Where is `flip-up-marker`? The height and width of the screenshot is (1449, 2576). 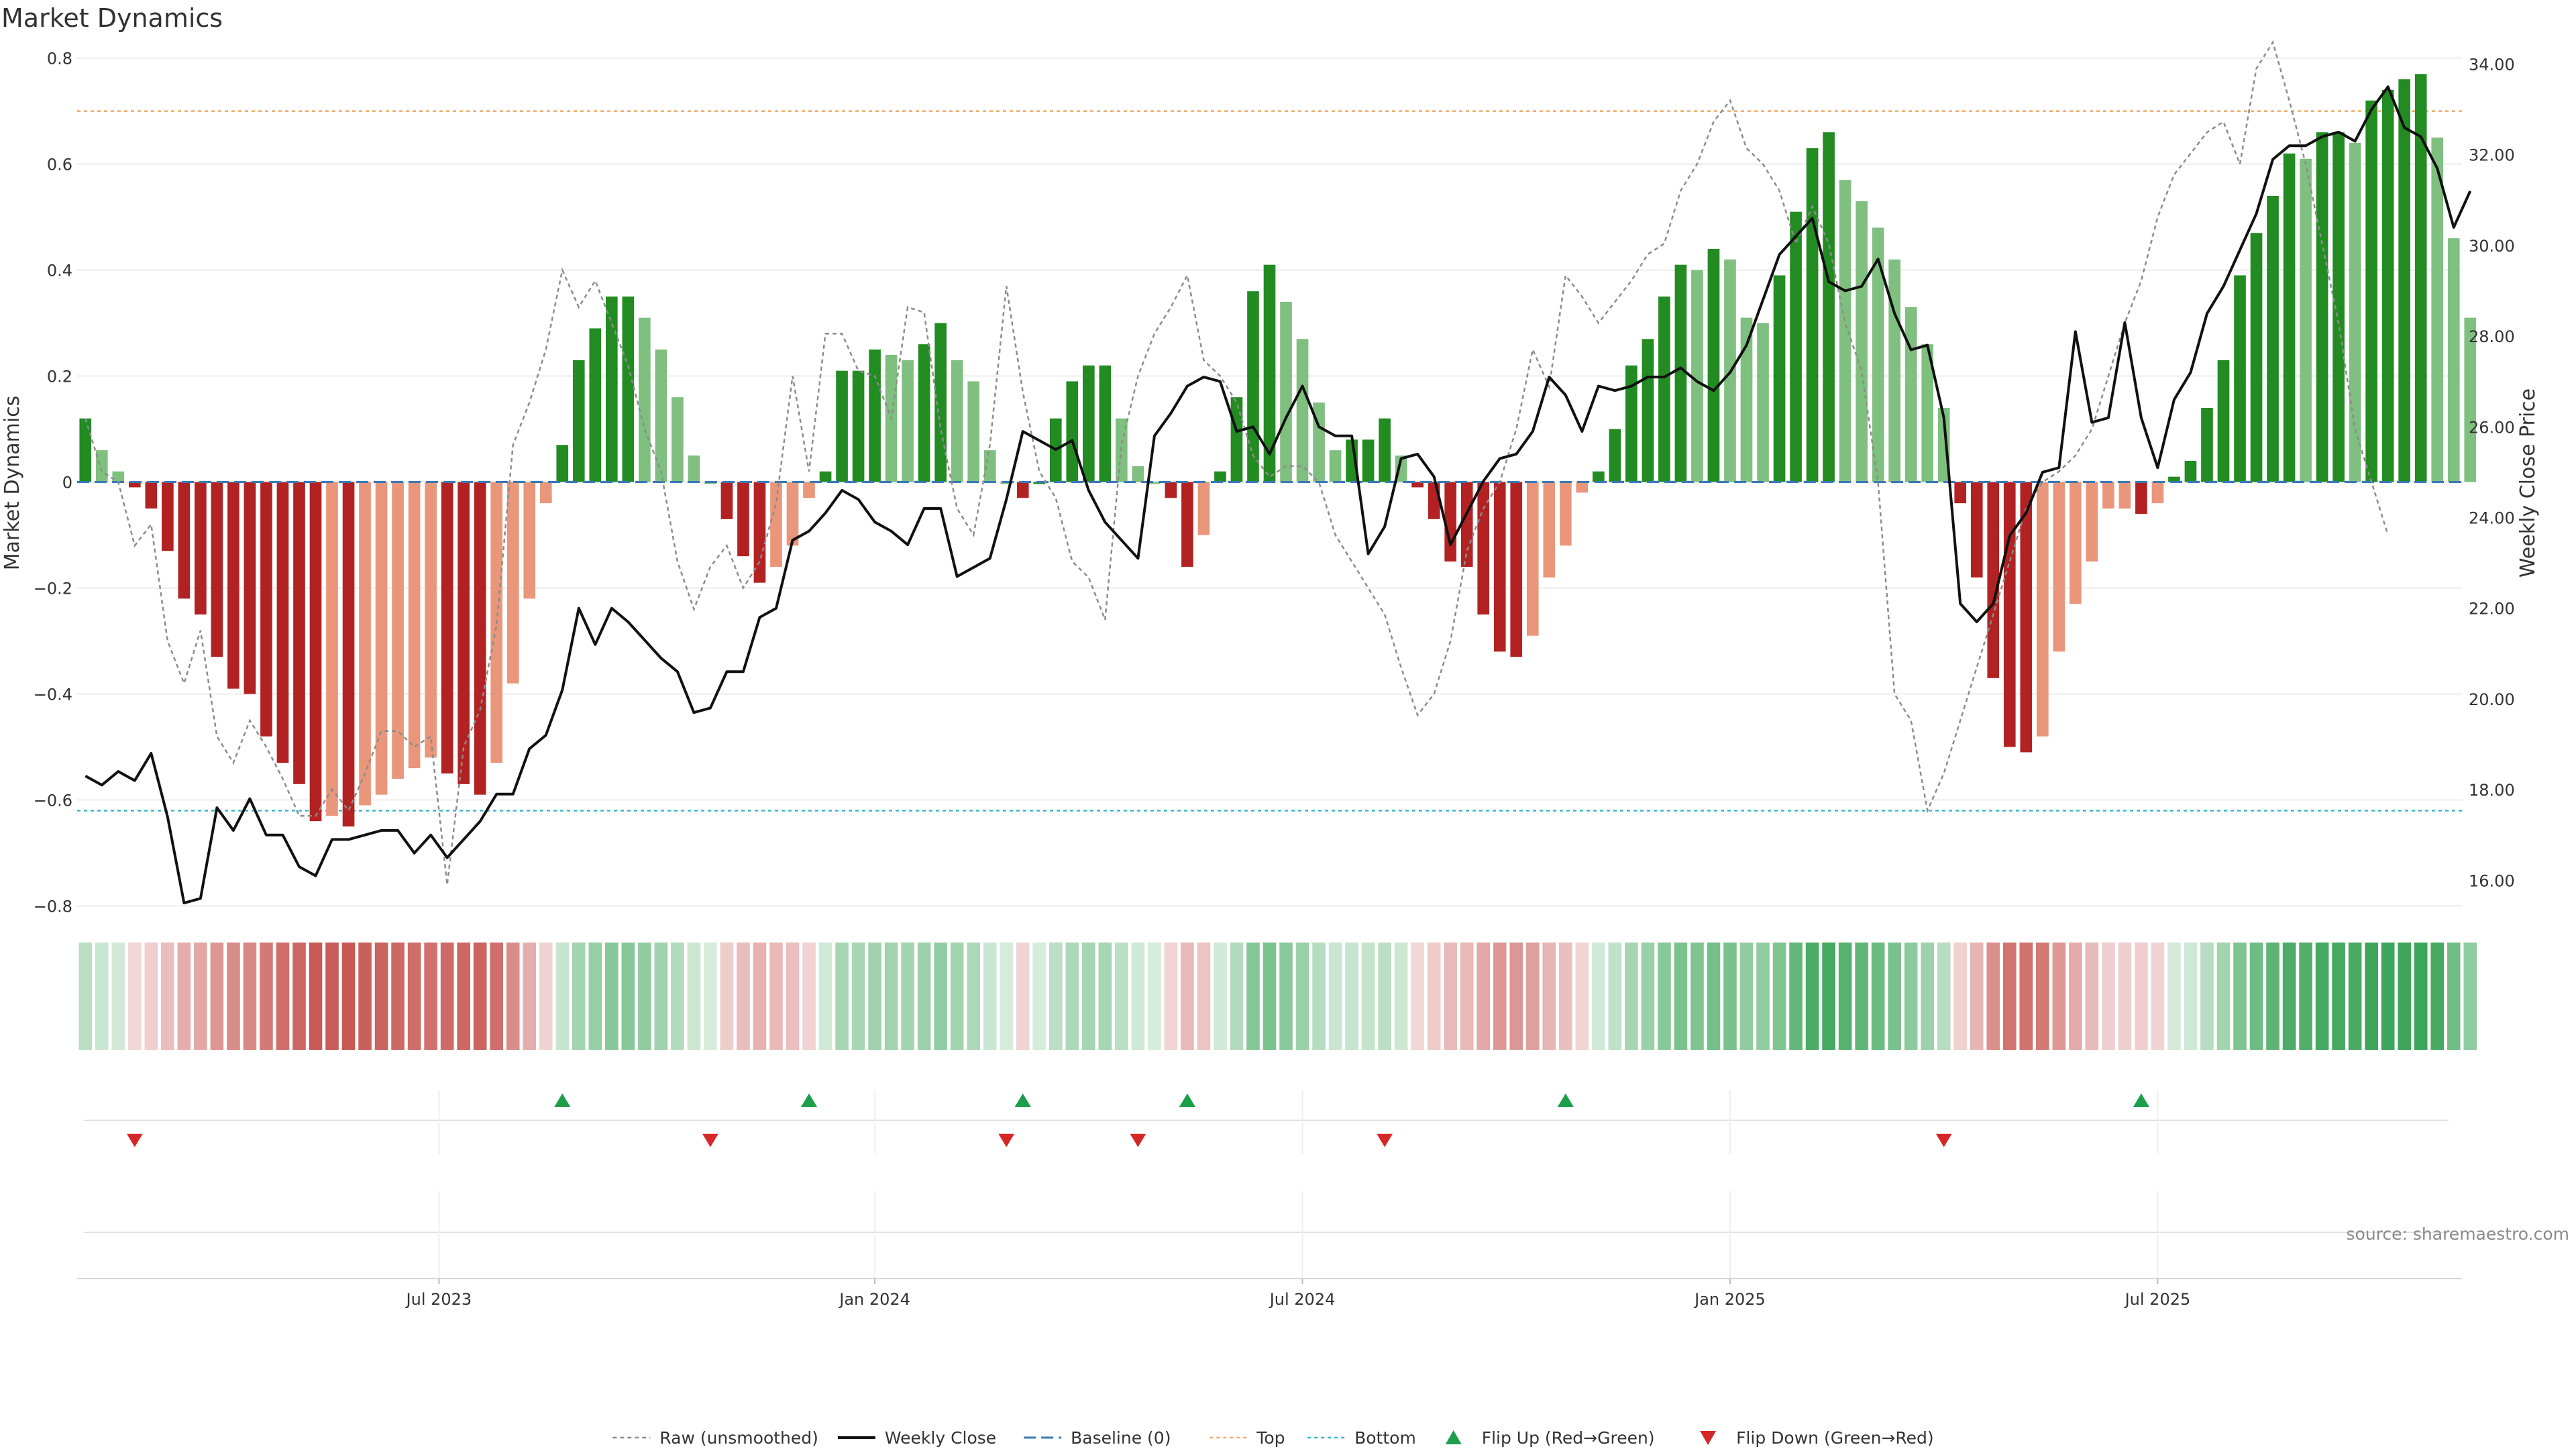
flip-up-marker is located at coordinates (1187, 1100).